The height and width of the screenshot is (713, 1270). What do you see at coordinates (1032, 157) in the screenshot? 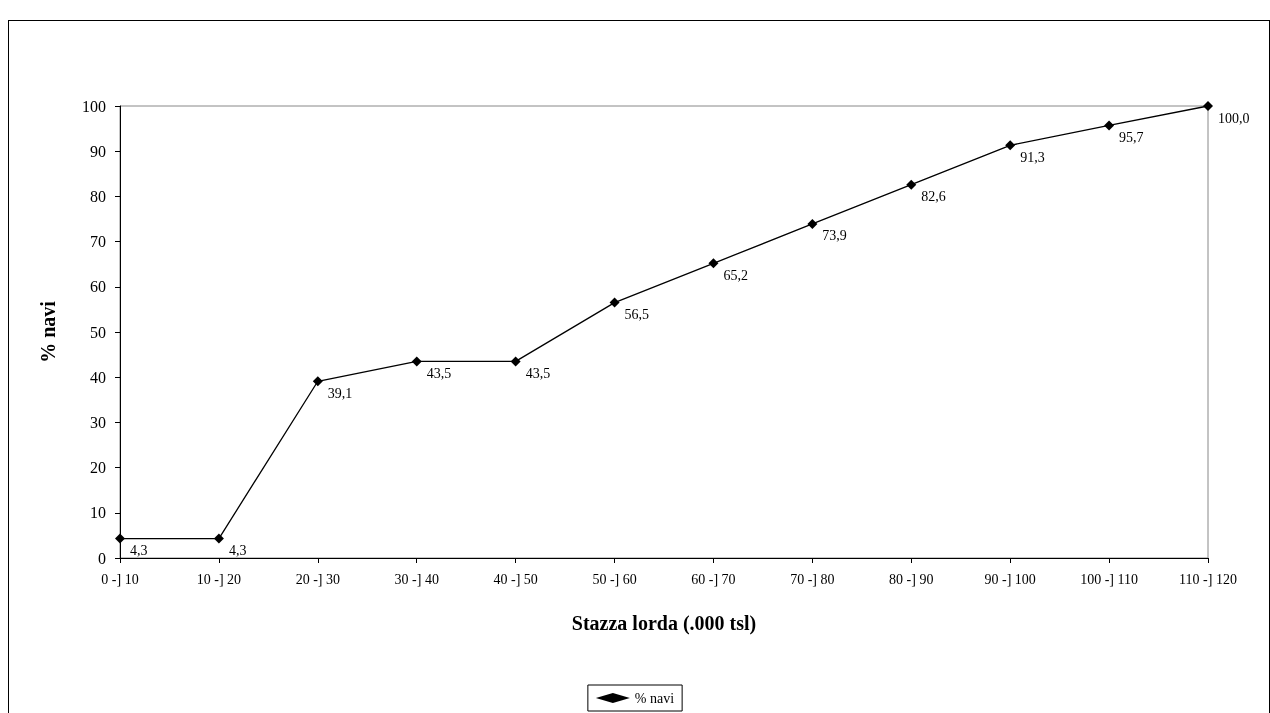
I see `text: 91,3` at bounding box center [1032, 157].